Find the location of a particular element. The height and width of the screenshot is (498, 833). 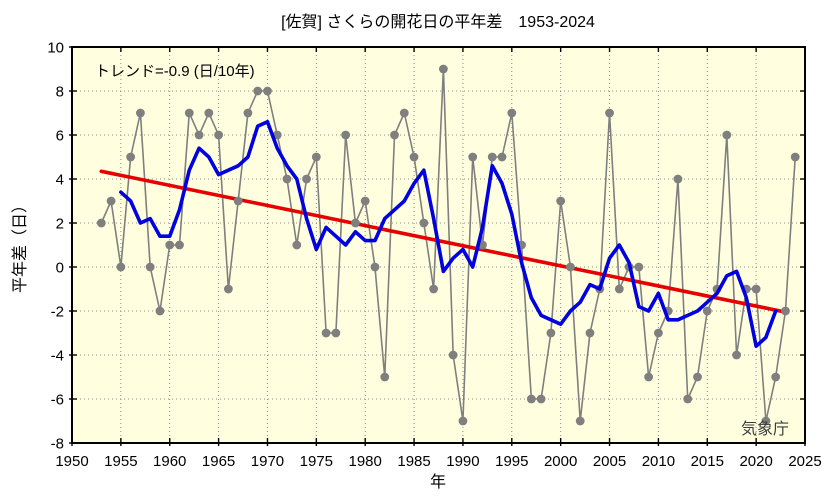

x-tick-label: 1965 is located at coordinates (218, 461).